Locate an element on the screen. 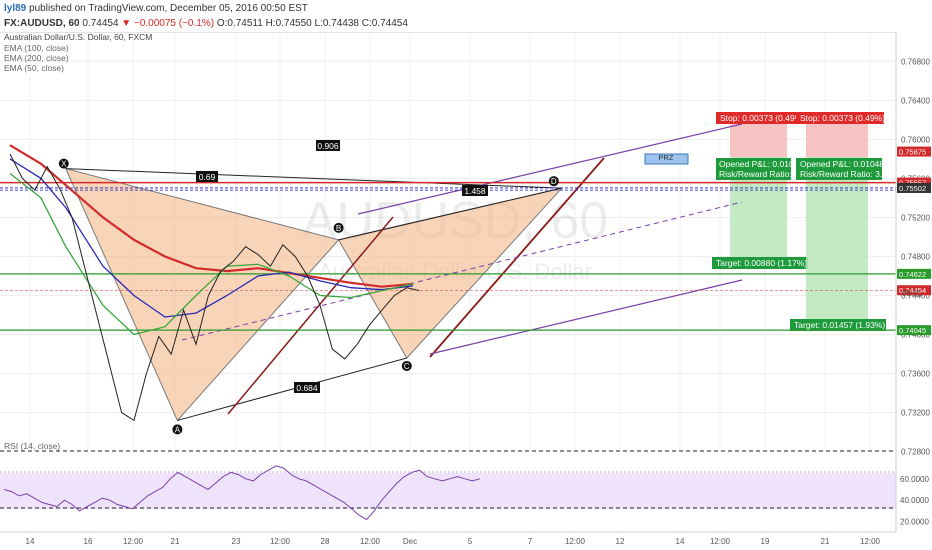 Image resolution: width=932 pixels, height=550 pixels. rsi-band is located at coordinates (448, 491).